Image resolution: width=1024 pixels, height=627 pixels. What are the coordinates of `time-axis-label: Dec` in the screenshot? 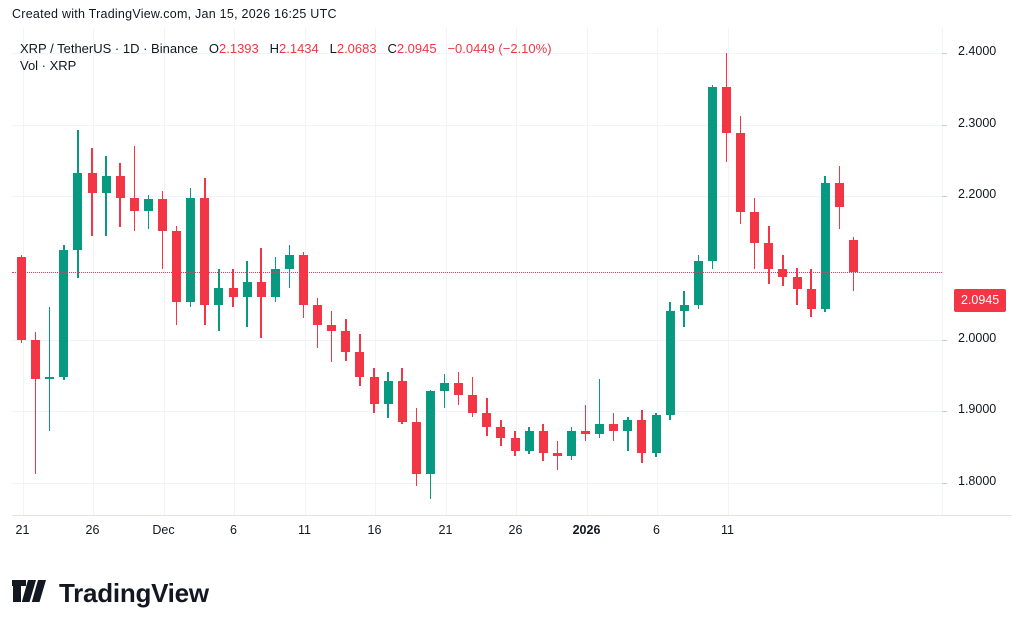 It's located at (163, 530).